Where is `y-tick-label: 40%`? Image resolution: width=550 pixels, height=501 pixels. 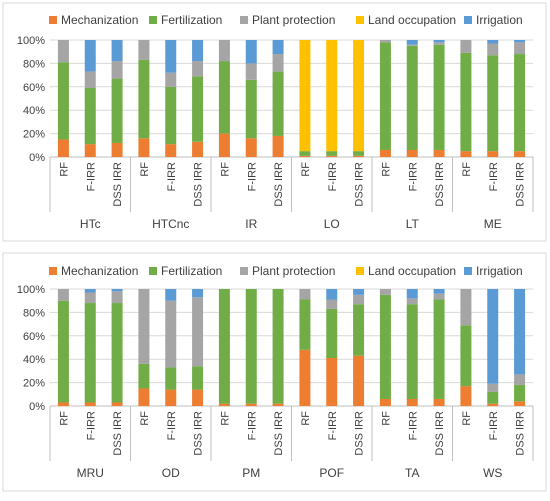 y-tick-label: 40% is located at coordinates (34, 111).